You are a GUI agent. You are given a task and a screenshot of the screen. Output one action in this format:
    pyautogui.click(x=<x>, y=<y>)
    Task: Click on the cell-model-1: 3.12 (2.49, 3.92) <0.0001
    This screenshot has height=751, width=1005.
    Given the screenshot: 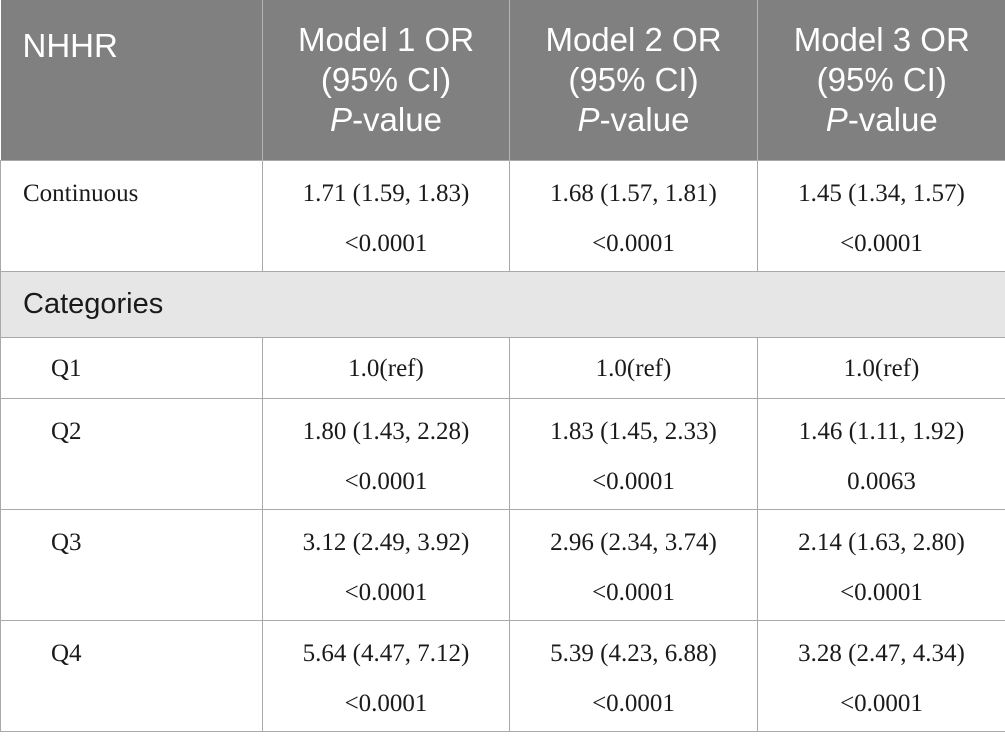 What is the action you would take?
    pyautogui.click(x=386, y=564)
    